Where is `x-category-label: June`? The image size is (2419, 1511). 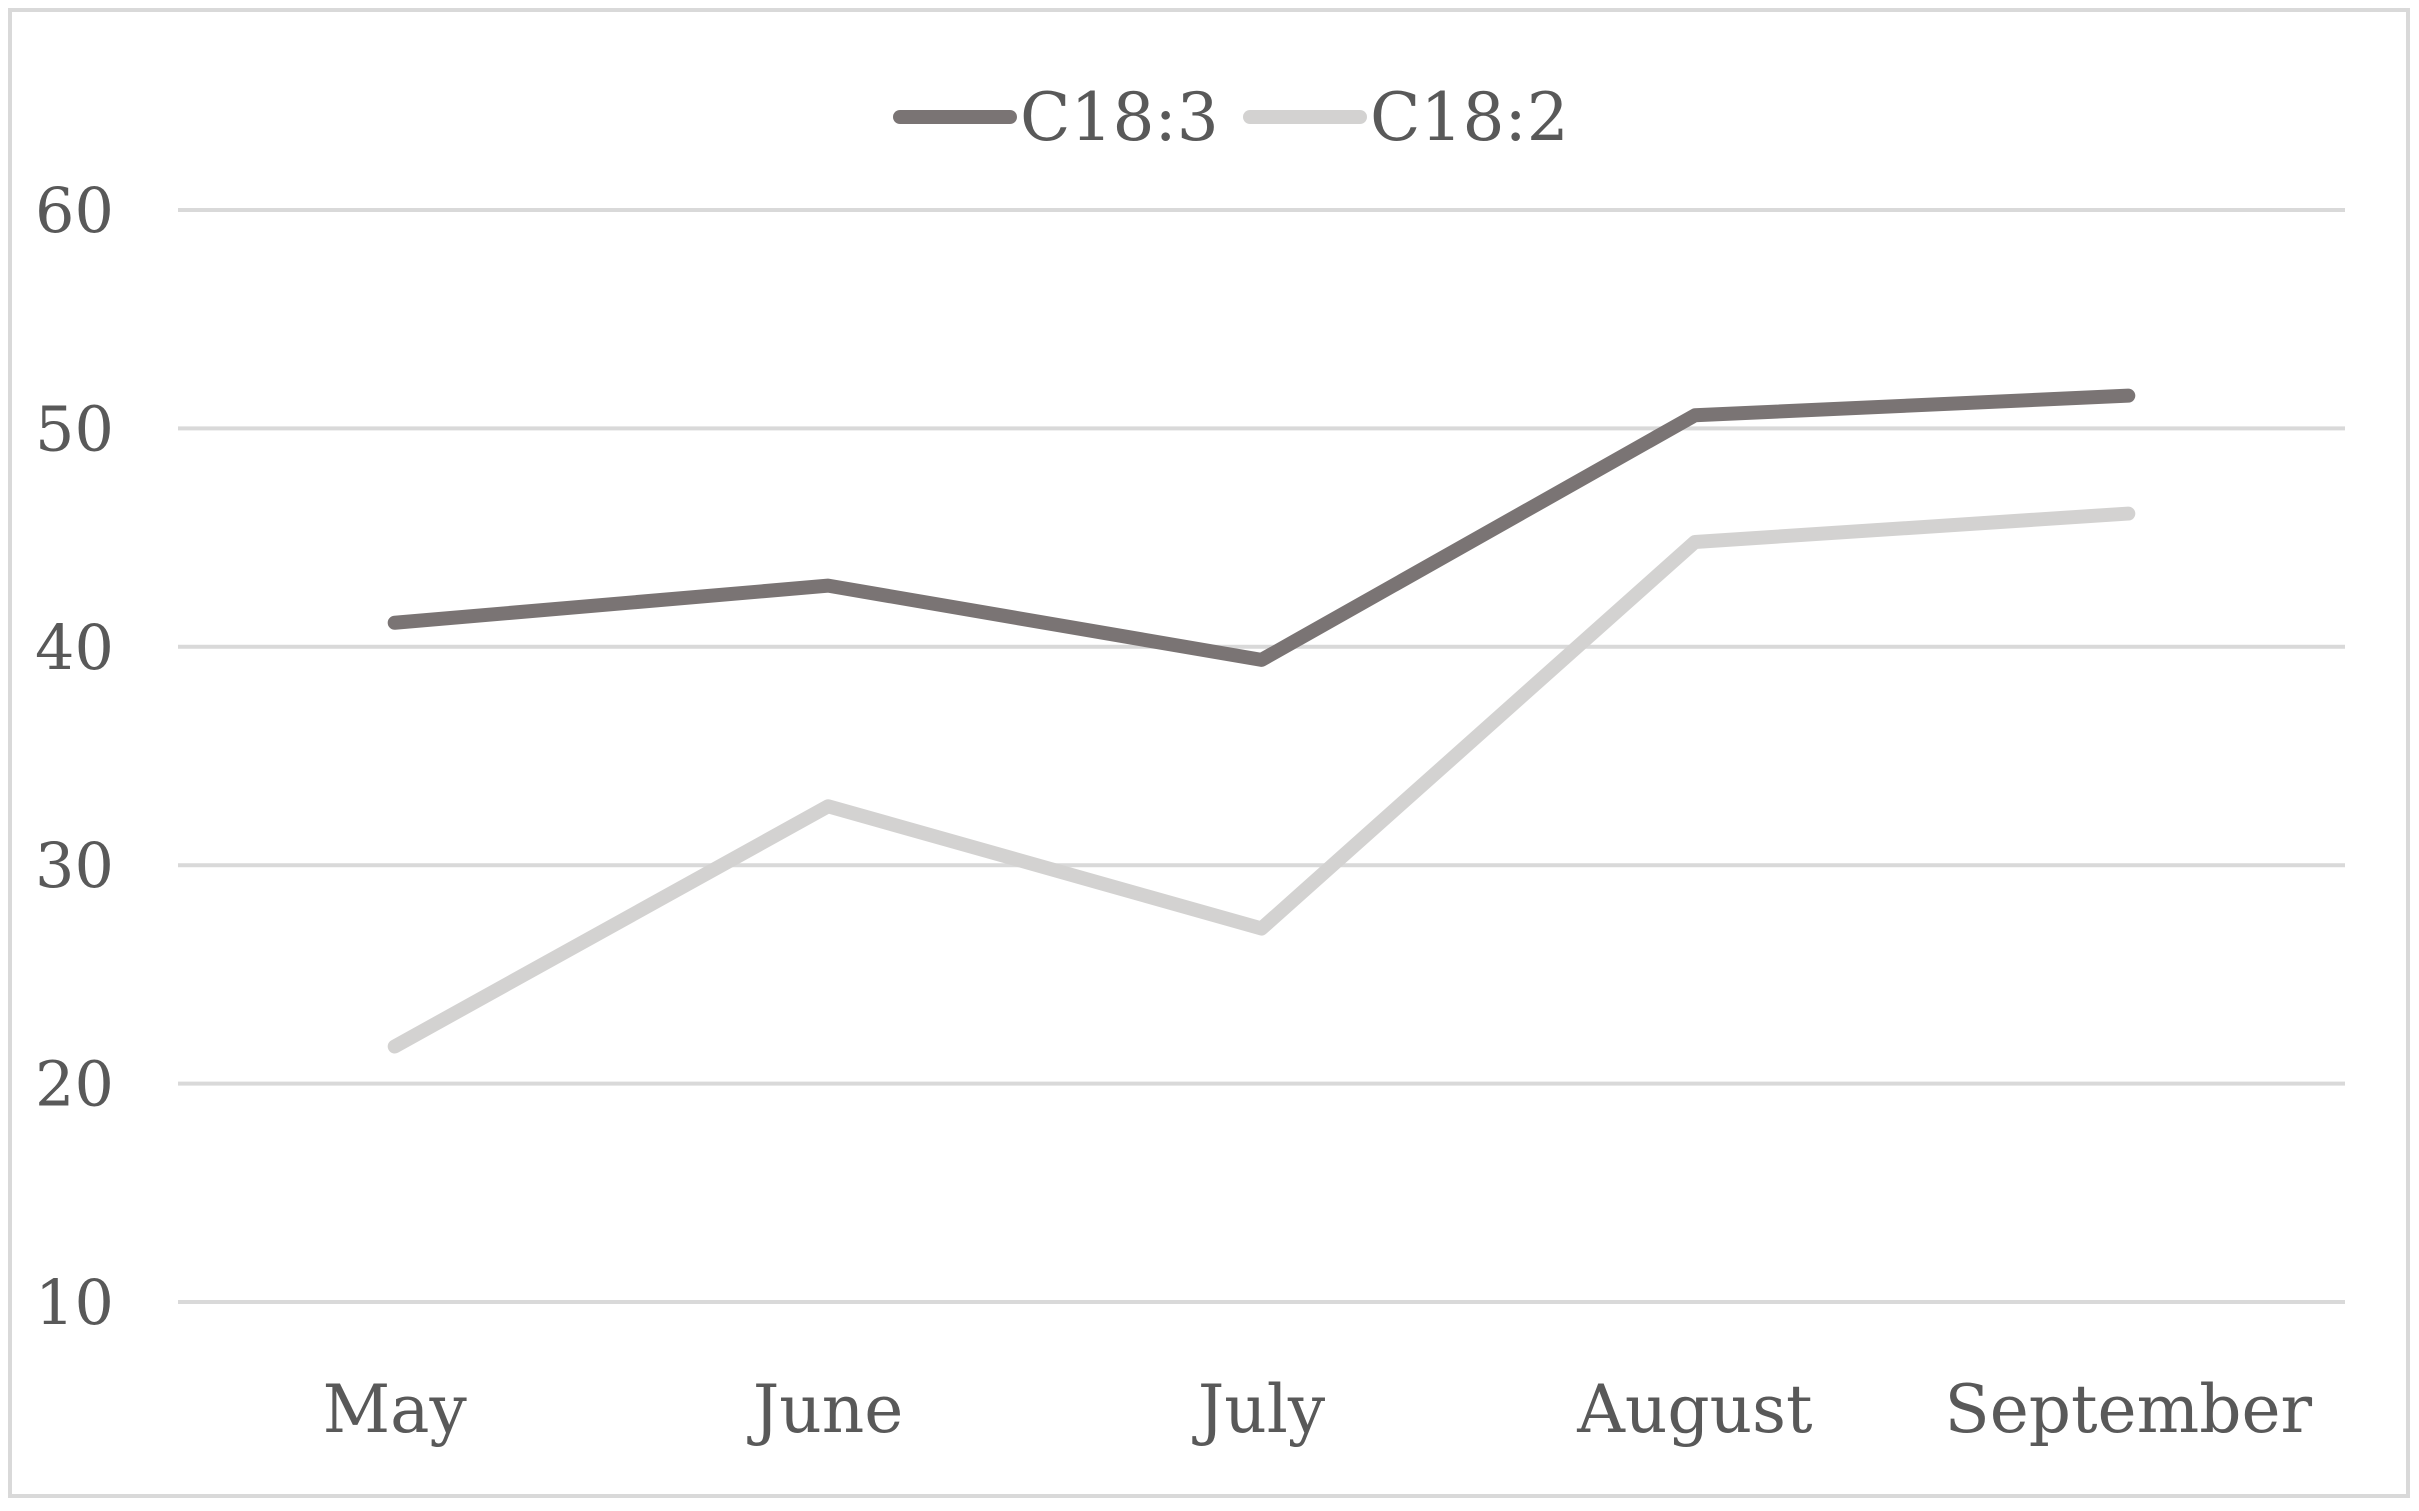 x-category-label: June is located at coordinates (825, 1409).